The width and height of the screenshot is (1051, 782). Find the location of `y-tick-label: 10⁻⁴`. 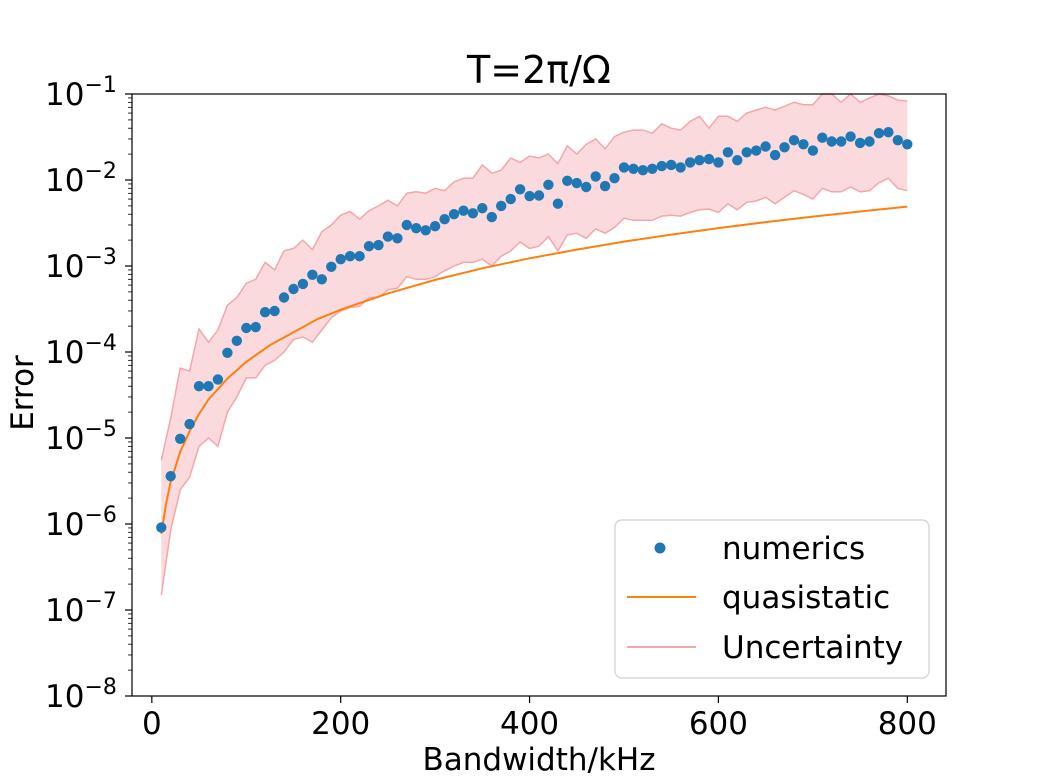

y-tick-label: 10⁻⁴ is located at coordinates (81, 351).